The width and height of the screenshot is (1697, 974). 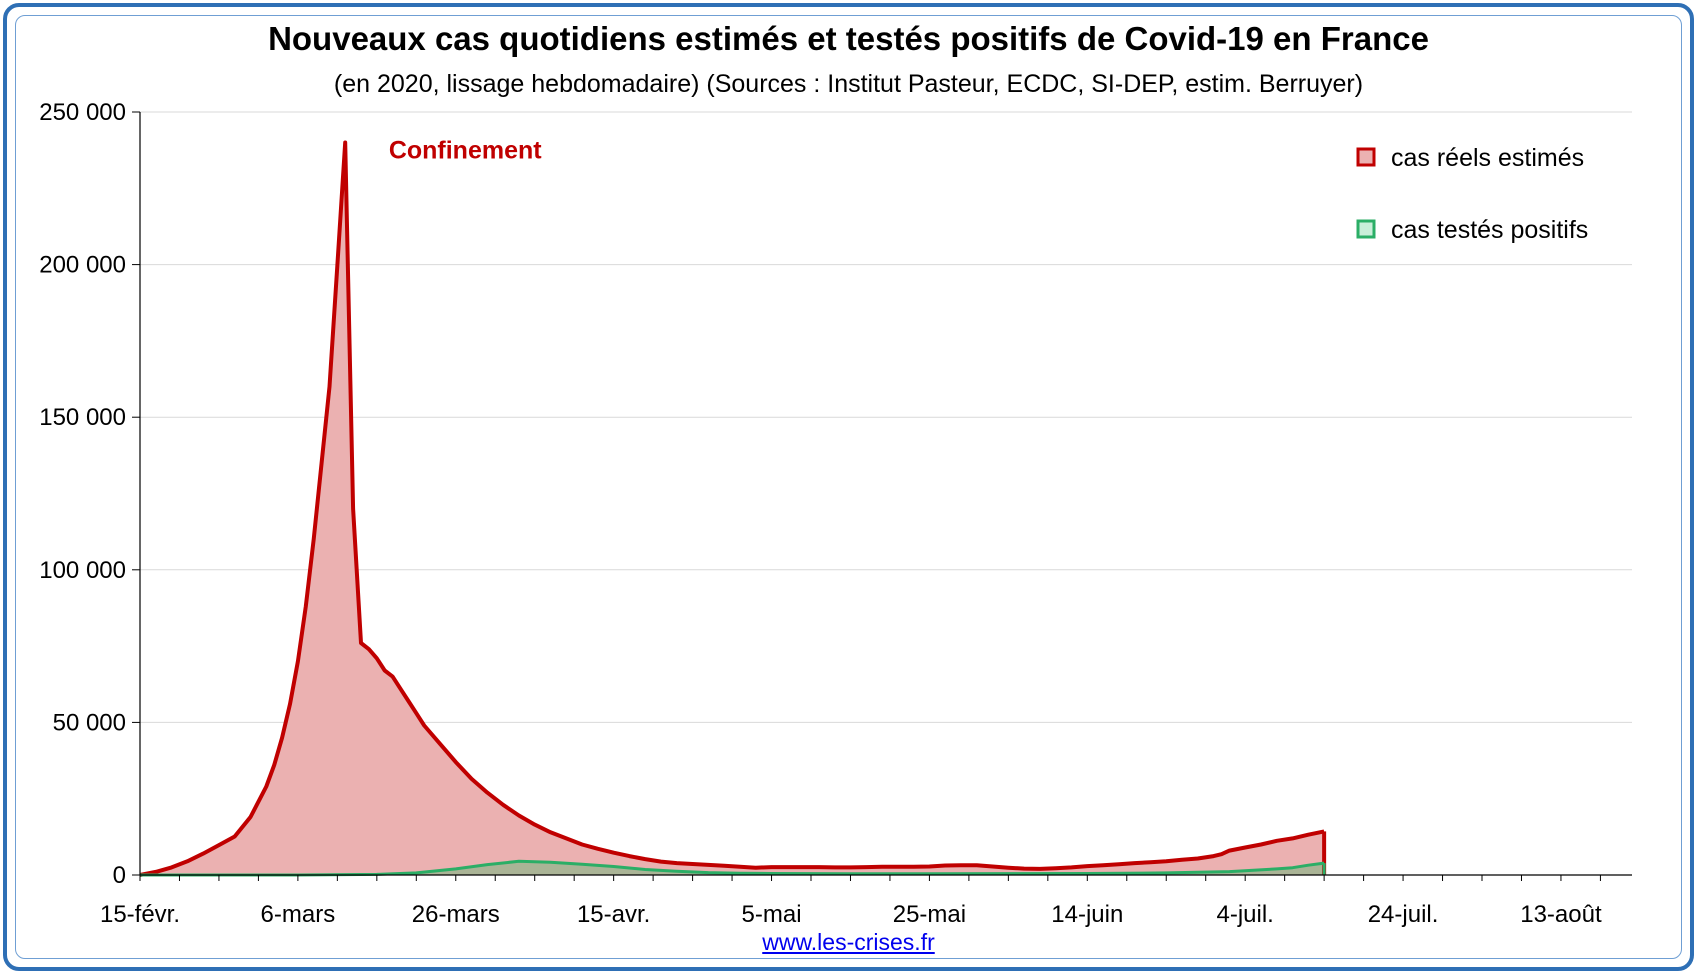 I want to click on x-tick-label: 25-mai, so click(x=929, y=914).